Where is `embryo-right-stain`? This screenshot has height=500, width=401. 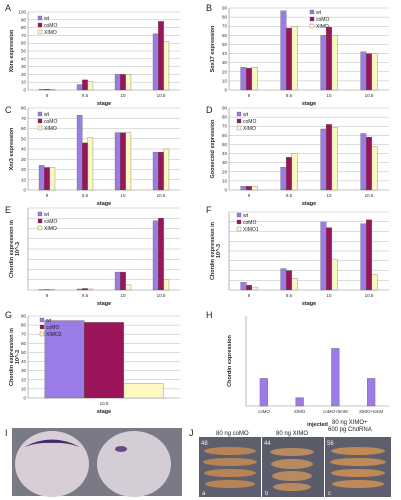 embryo-right-stain is located at coordinates (121, 449).